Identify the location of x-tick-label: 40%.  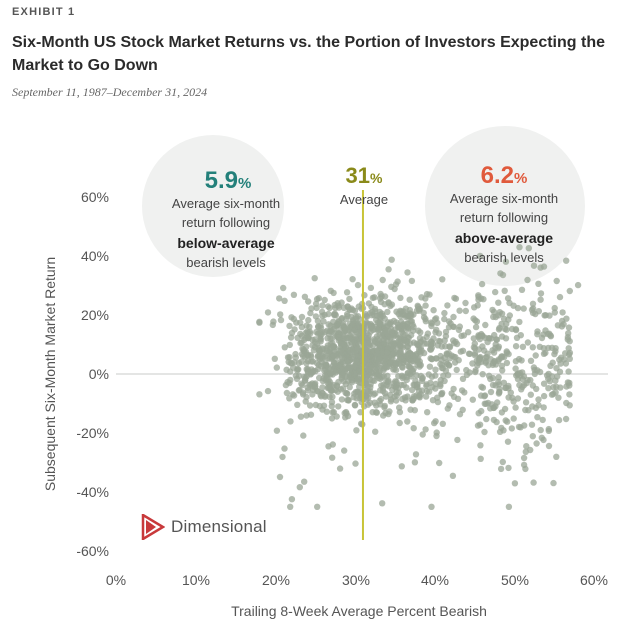
(435, 580).